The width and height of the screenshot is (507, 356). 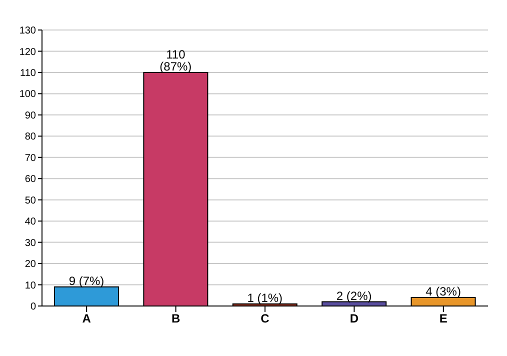 What do you see at coordinates (30, 200) in the screenshot?
I see `y-tick-label: 50` at bounding box center [30, 200].